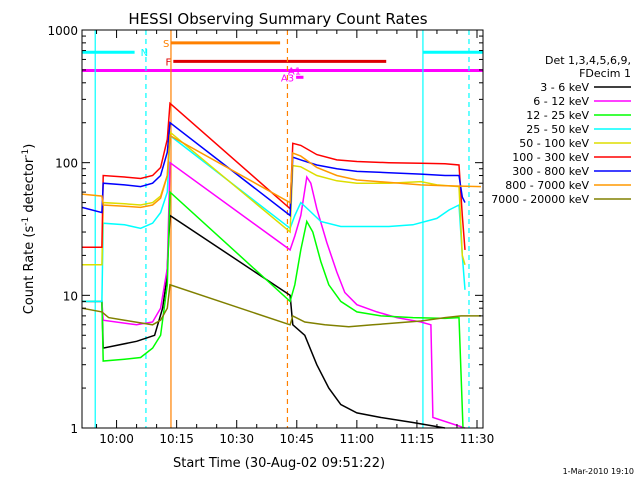  Describe the element at coordinates (74, 429) in the screenshot. I see `y-tick-label: 1` at that location.